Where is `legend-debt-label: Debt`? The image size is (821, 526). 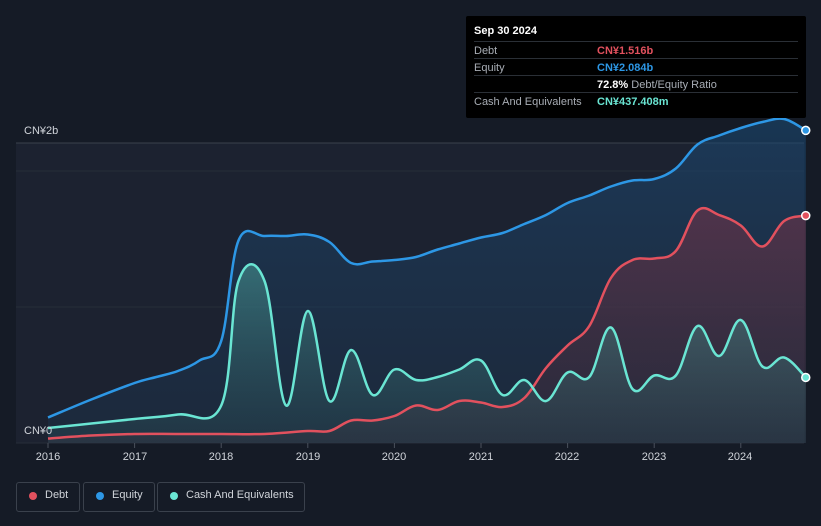 legend-debt-label: Debt is located at coordinates (57, 495).